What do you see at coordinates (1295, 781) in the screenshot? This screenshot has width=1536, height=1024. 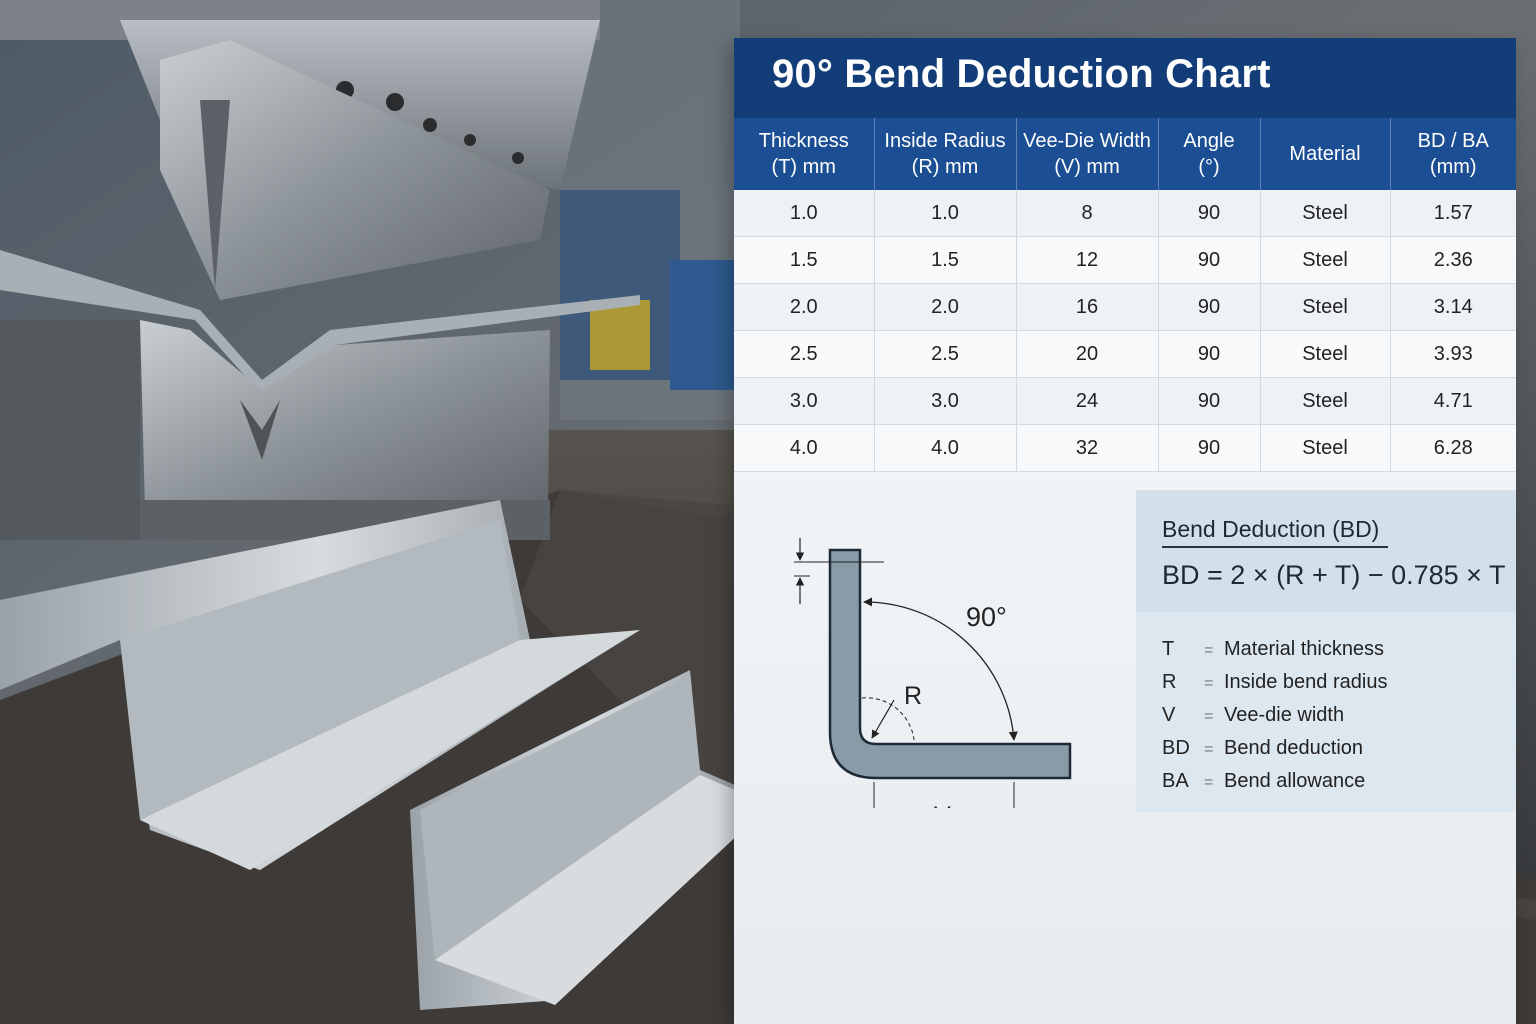 I see `legend-meaning: Bend allowance` at bounding box center [1295, 781].